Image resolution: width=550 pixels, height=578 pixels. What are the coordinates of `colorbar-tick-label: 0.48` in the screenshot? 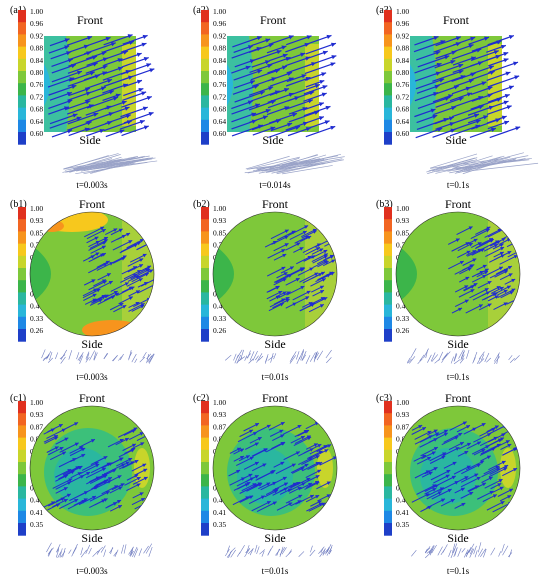 It's located at (219, 500).